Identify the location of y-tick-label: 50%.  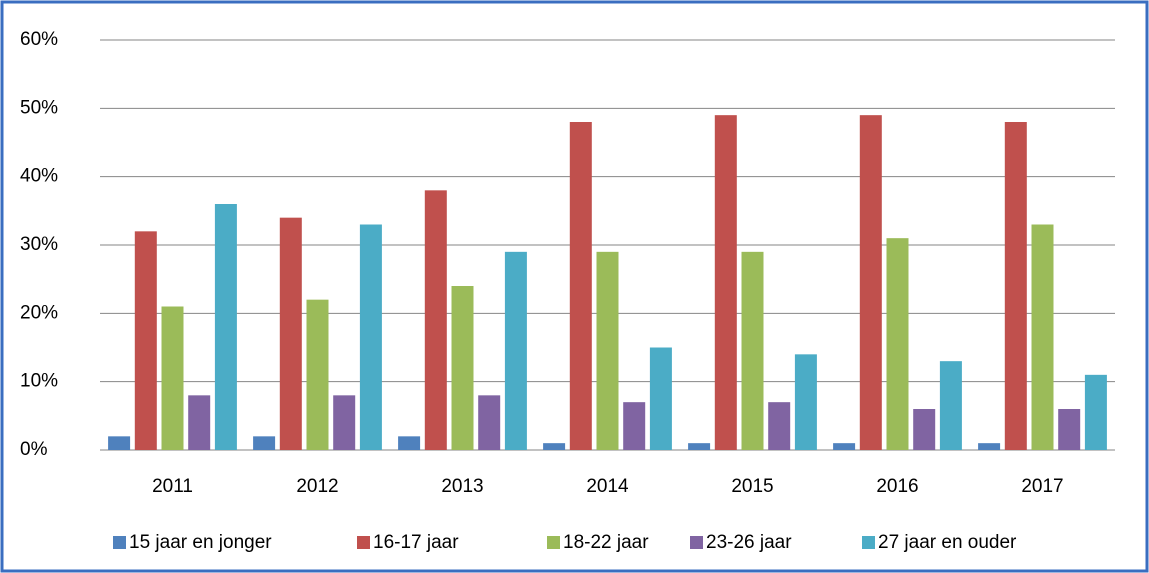
(39, 107).